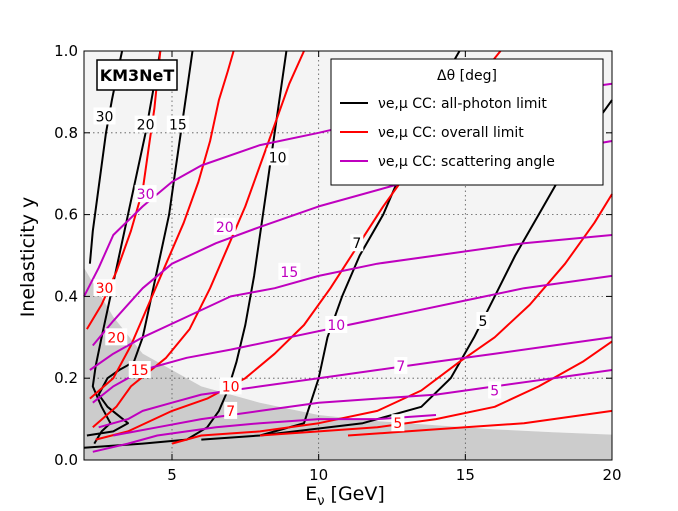 This screenshot has width=678, height=511. What do you see at coordinates (311, 494) in the screenshot?
I see `x-axis-label-main: E` at bounding box center [311, 494].